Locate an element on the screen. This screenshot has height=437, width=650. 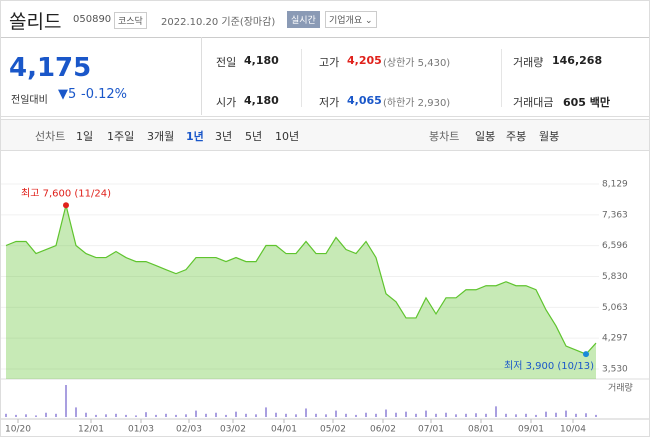
period-tab: 10년 is located at coordinates (287, 136).